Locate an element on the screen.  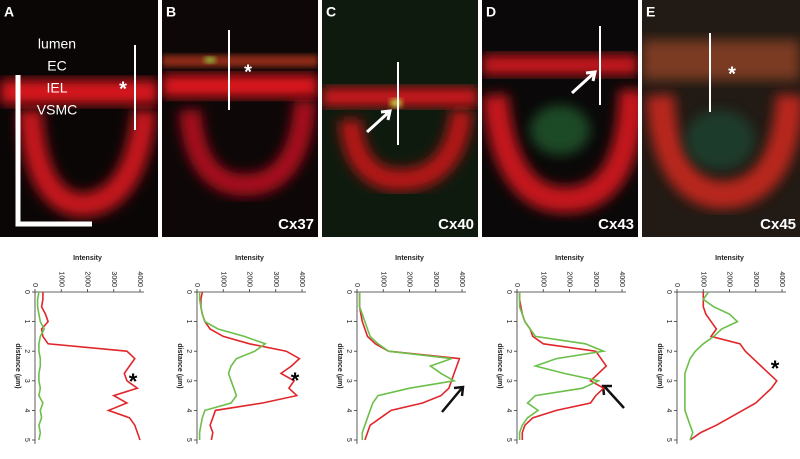
connexin-label: Cx37 is located at coordinates (296, 224).